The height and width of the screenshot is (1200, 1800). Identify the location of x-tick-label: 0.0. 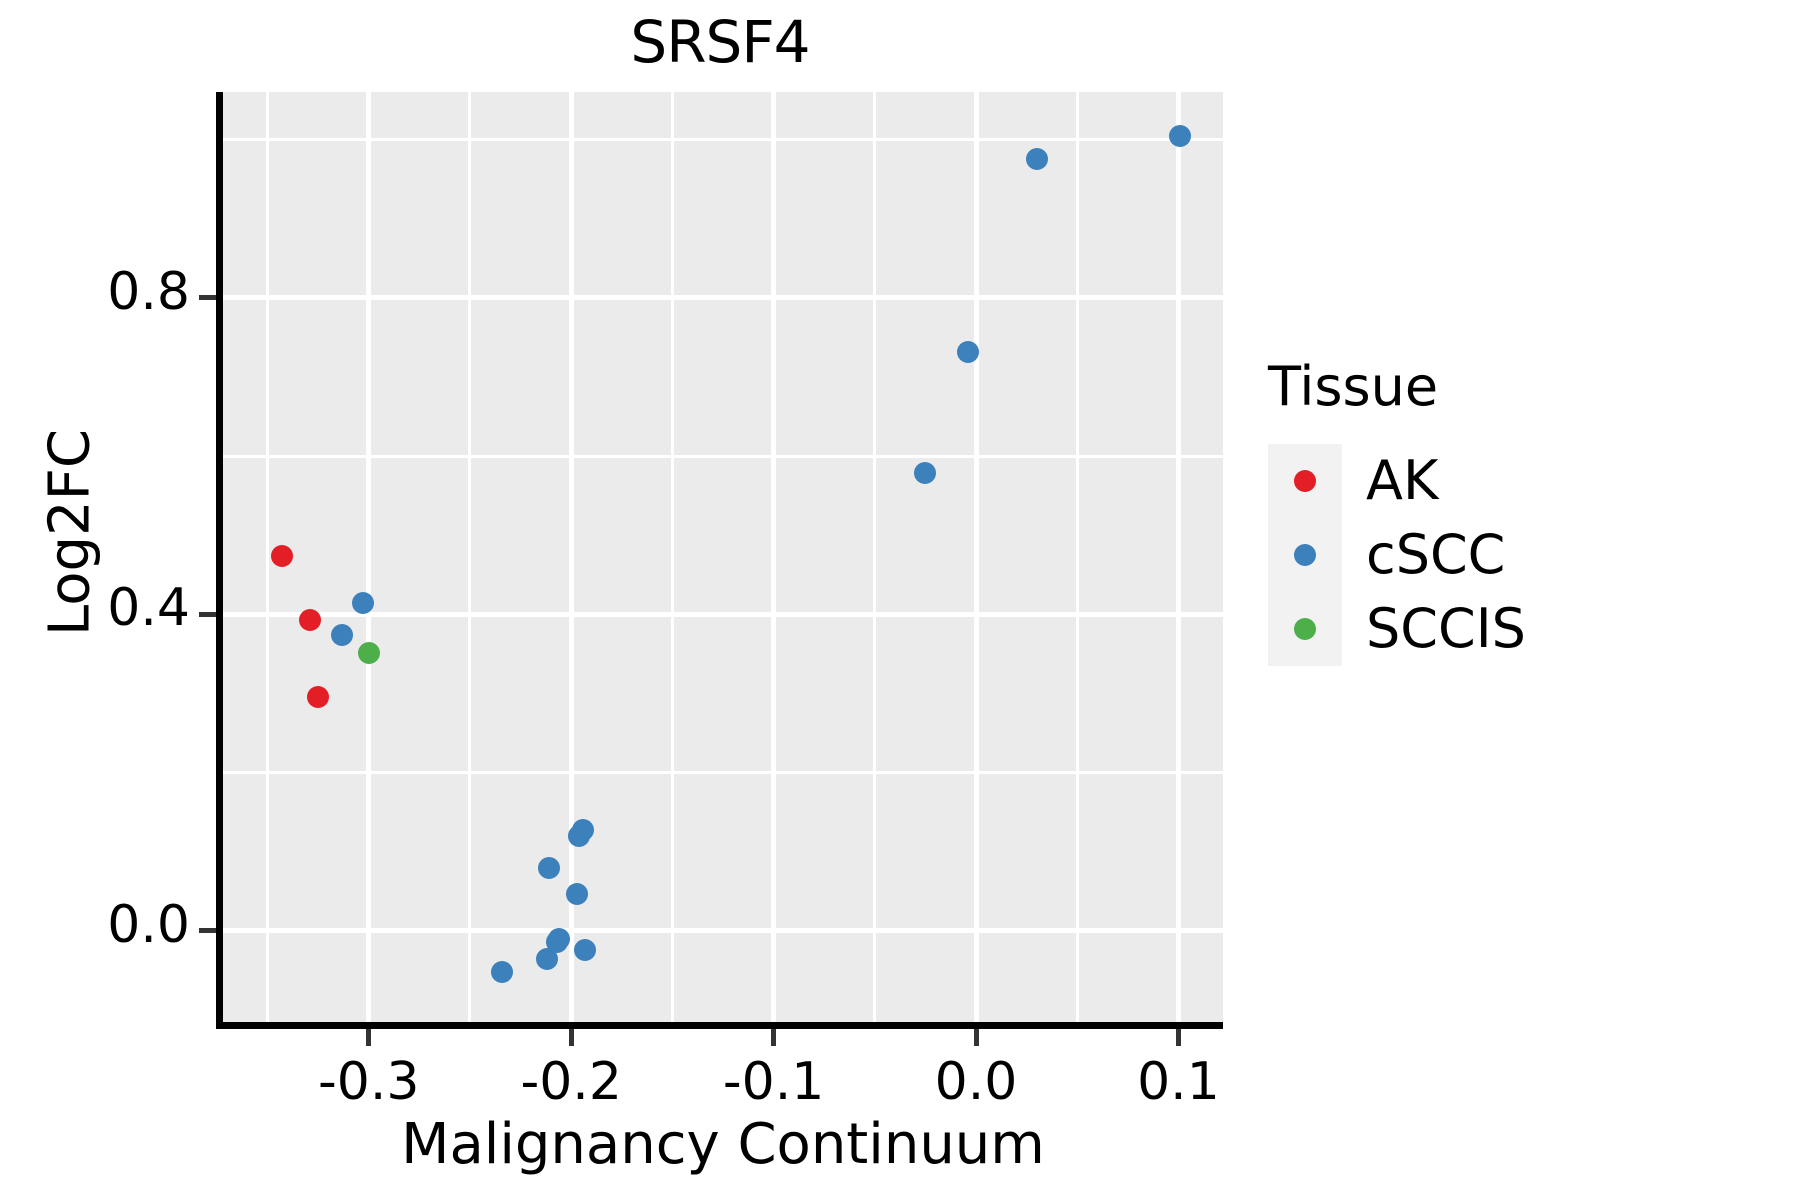
(976, 1082).